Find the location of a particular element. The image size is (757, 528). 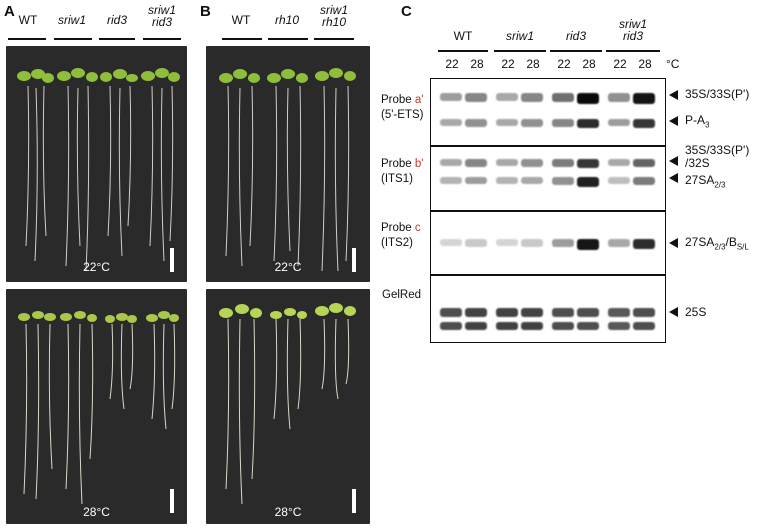

lane-temp-0: 22 is located at coordinates (452, 64).